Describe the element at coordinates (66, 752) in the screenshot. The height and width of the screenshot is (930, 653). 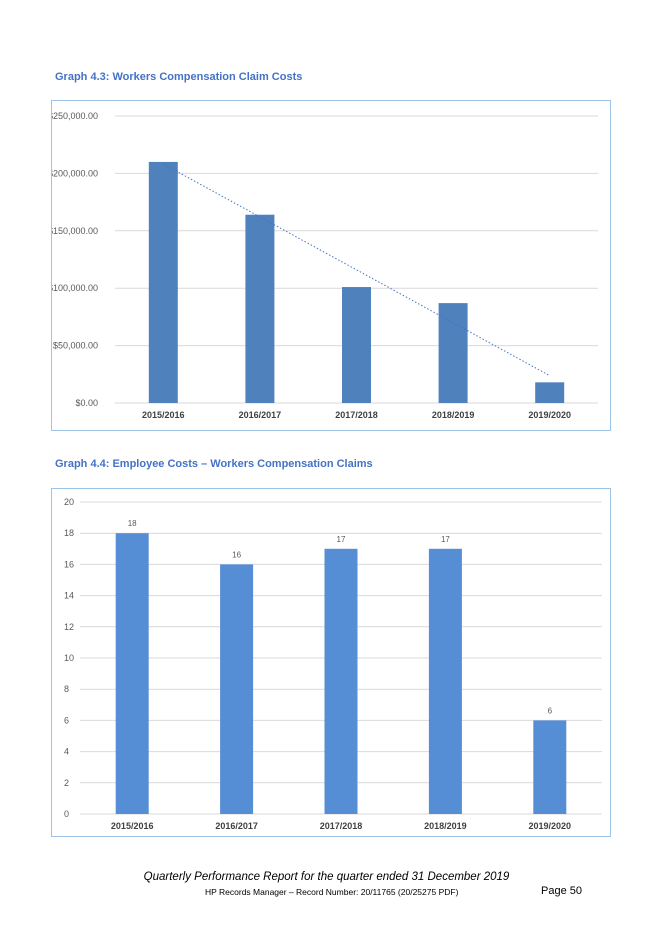
I see `y-tick-label: 4` at that location.